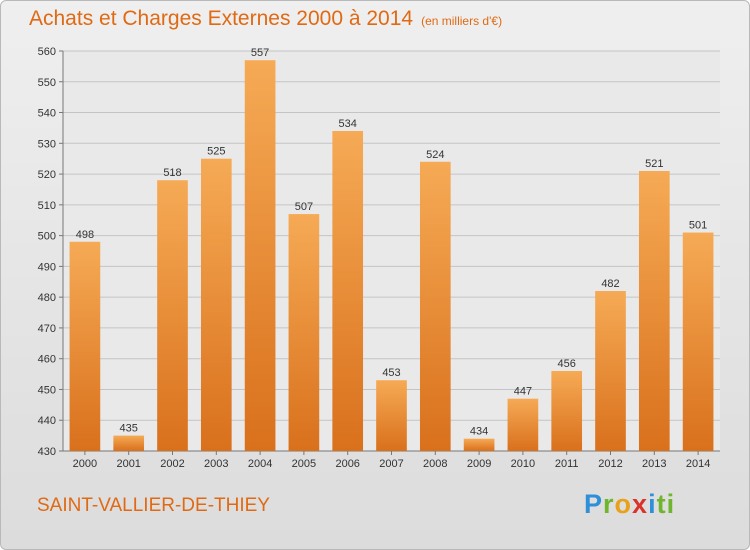  I want to click on data-label: 498, so click(85, 235).